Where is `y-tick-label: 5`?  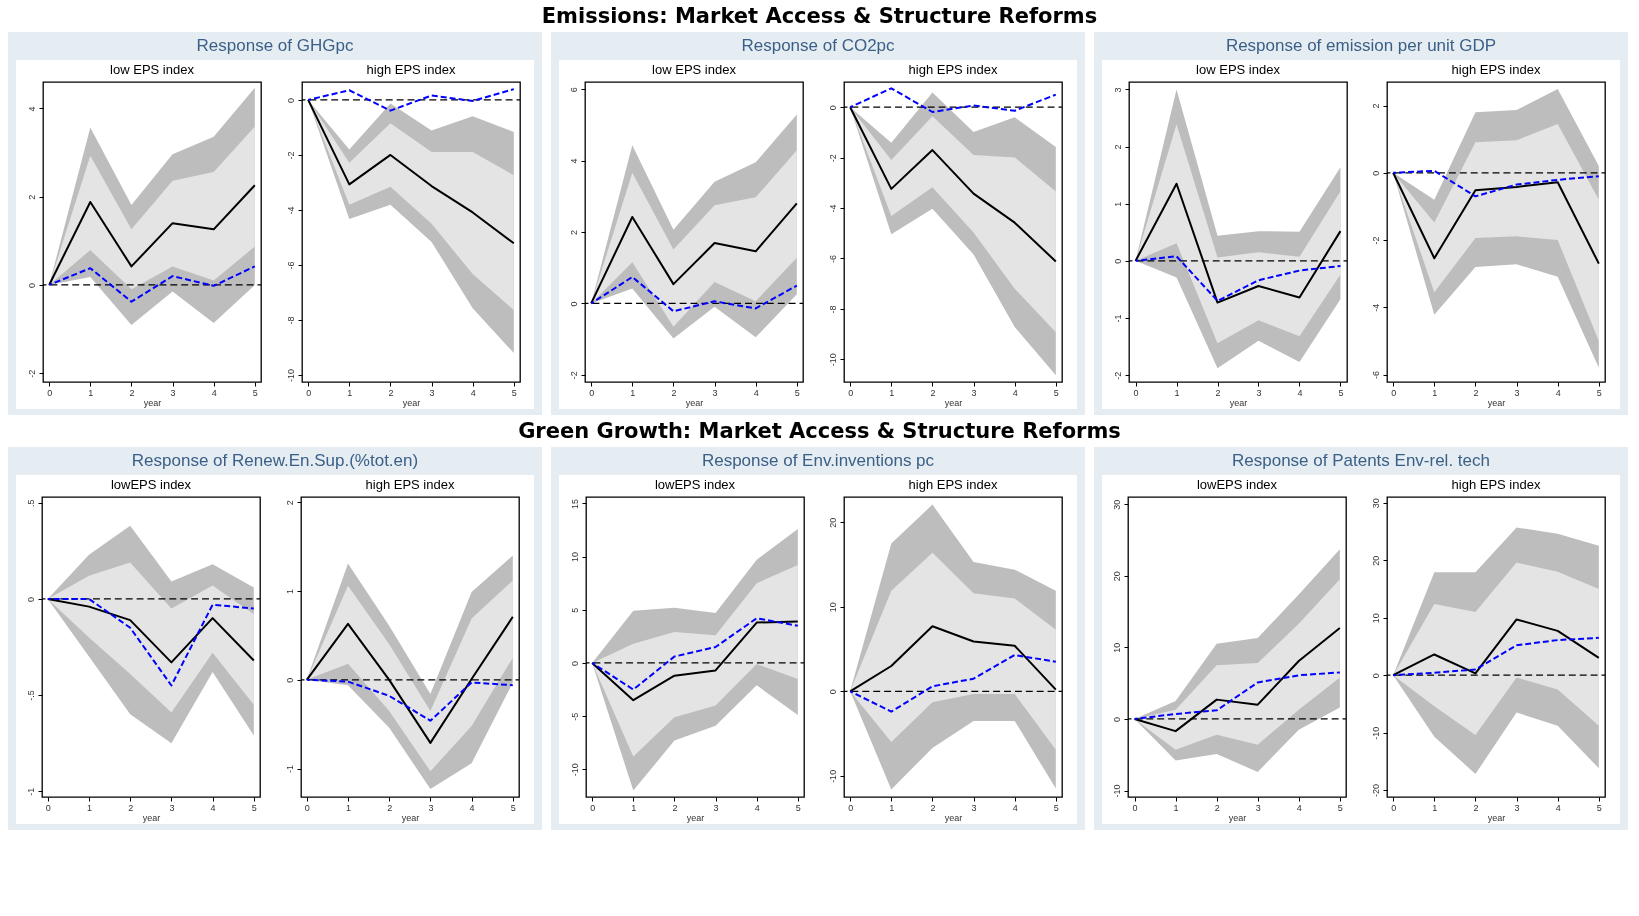 y-tick-label: 5 is located at coordinates (574, 610).